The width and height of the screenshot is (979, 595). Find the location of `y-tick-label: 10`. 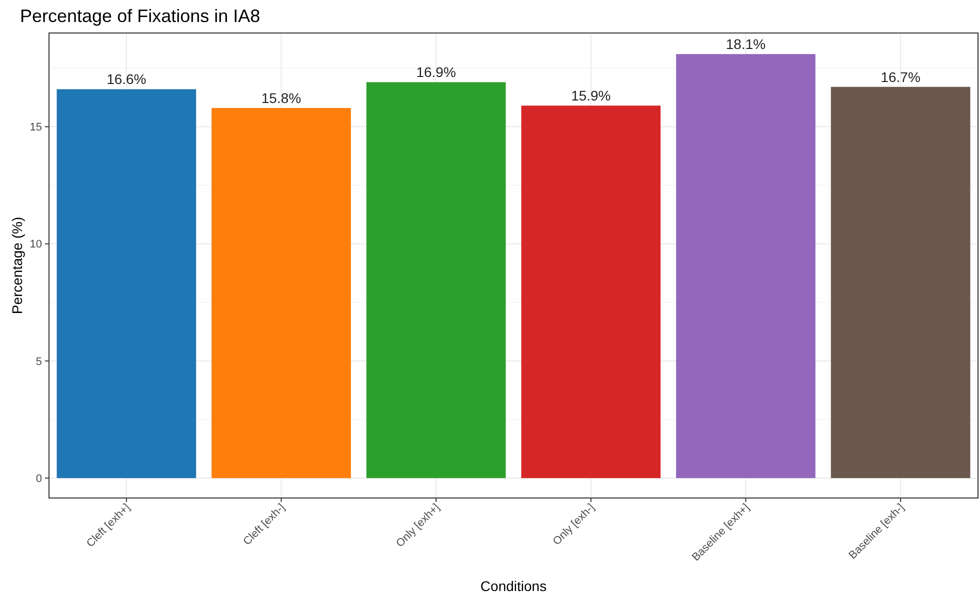

y-tick-label: 10 is located at coordinates (36, 244).